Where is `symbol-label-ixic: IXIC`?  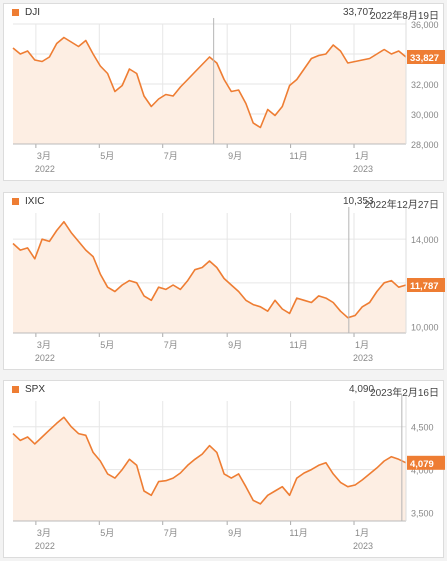 symbol-label-ixic: IXIC is located at coordinates (28, 201).